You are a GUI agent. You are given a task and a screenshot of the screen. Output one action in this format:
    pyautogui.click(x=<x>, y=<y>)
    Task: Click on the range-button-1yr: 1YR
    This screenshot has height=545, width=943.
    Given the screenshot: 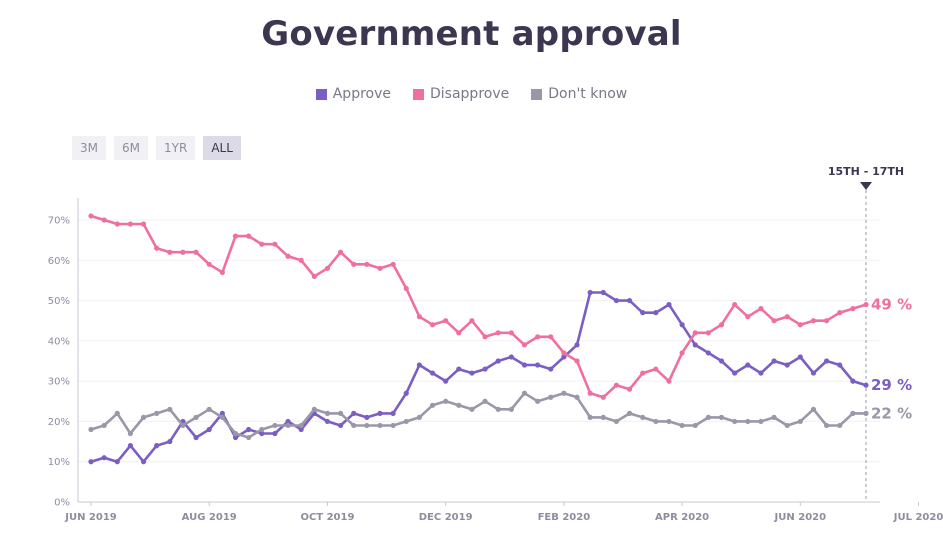 What is the action you would take?
    pyautogui.click(x=176, y=148)
    